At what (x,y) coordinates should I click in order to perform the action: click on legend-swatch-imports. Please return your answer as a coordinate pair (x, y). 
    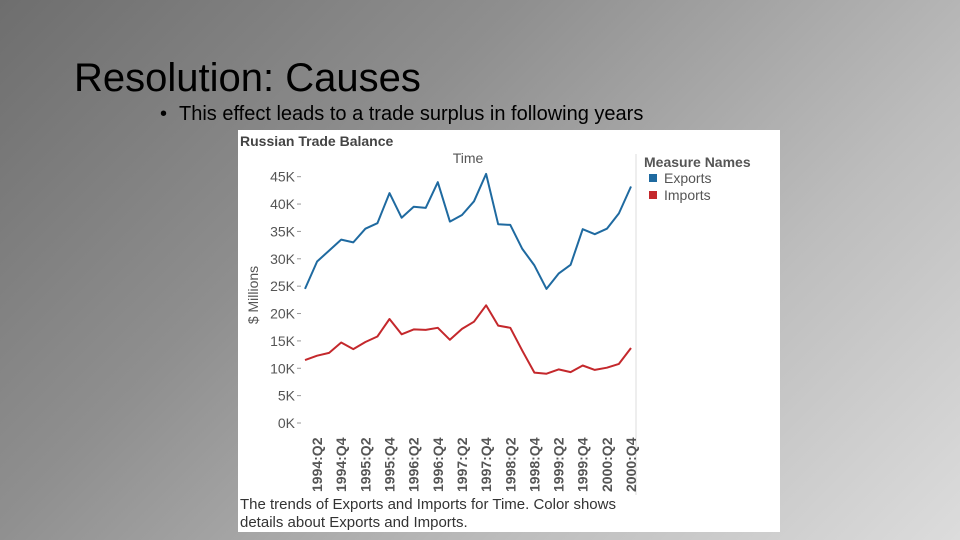
    Looking at the image, I should click on (653, 195).